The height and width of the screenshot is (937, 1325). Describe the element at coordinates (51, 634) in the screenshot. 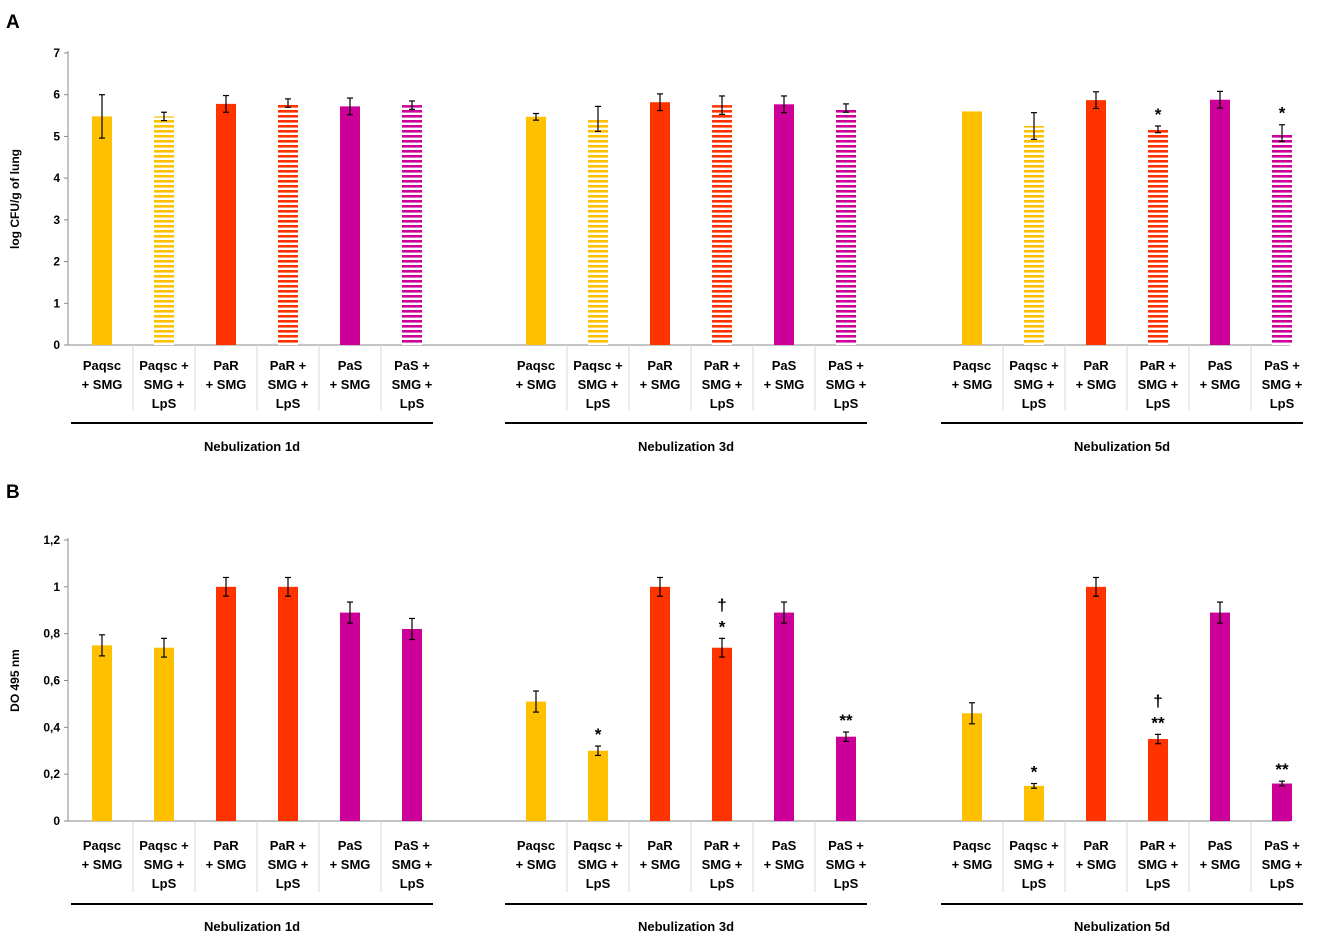

I see `y-tick-label: 0,8` at that location.